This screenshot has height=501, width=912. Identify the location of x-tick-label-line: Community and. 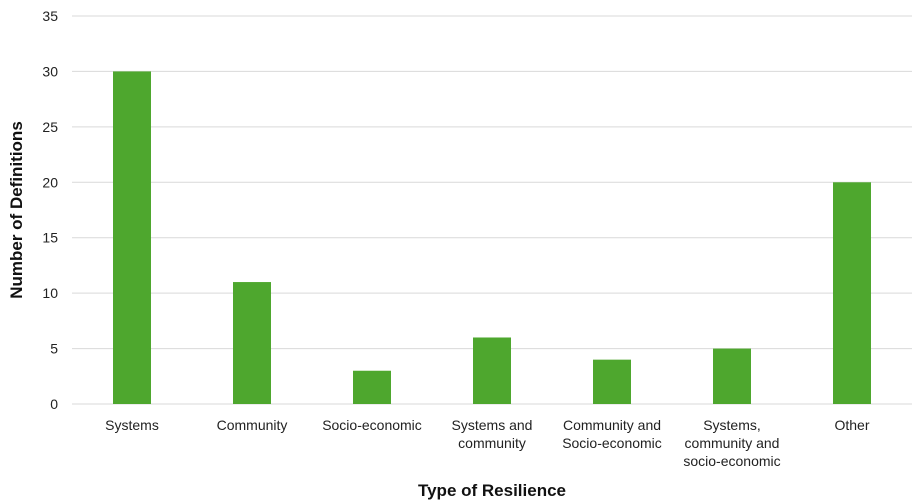
(612, 425).